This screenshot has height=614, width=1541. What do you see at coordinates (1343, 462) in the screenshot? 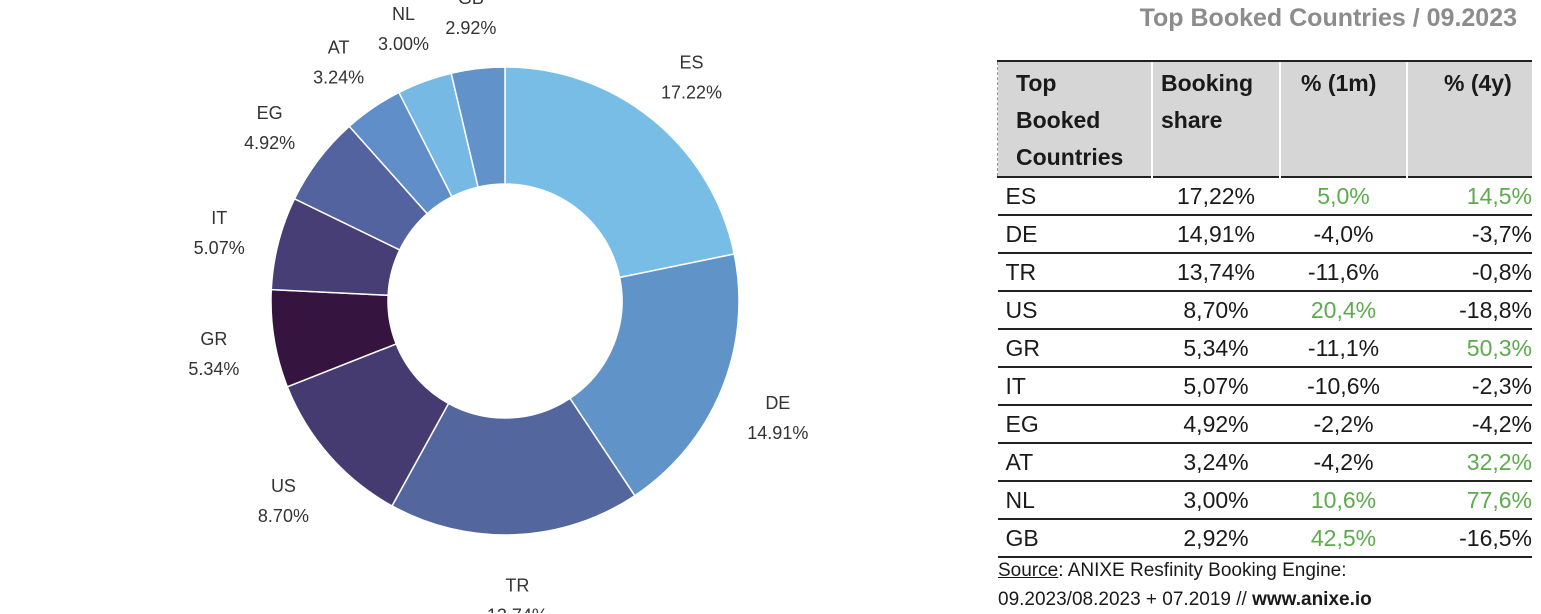
I see `cell-pct-1m: -4,2%` at bounding box center [1343, 462].